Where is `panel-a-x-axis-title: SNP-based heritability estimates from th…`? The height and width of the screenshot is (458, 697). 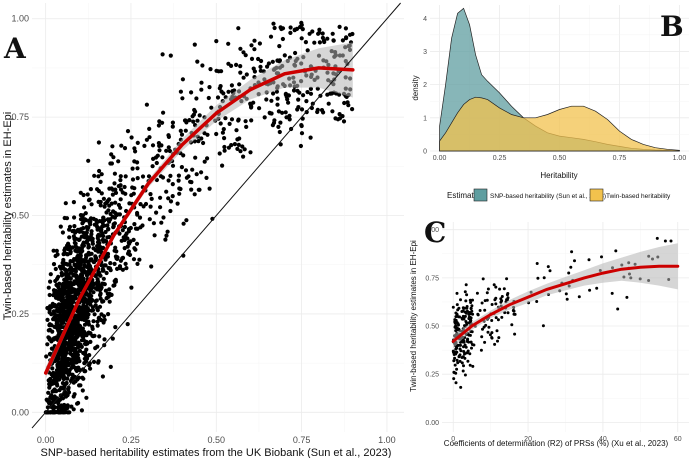
panel-a-x-axis-title: SNP-based heritability estimates from th… is located at coordinates (216, 452).